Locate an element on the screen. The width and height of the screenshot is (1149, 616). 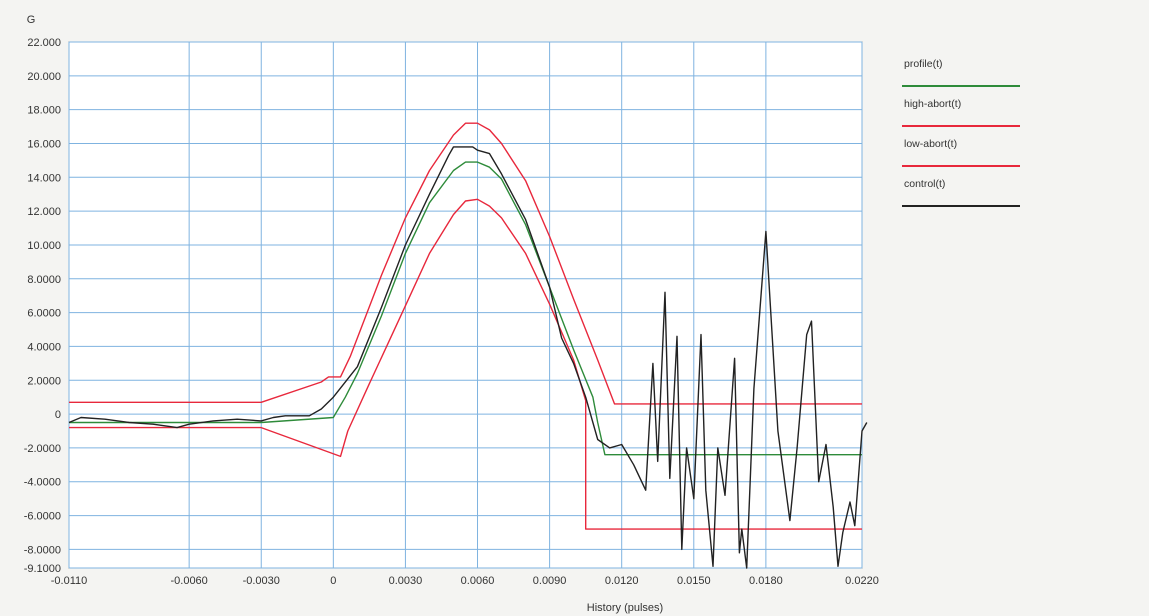
x-tick-label: 0.0060 is located at coordinates (478, 581).